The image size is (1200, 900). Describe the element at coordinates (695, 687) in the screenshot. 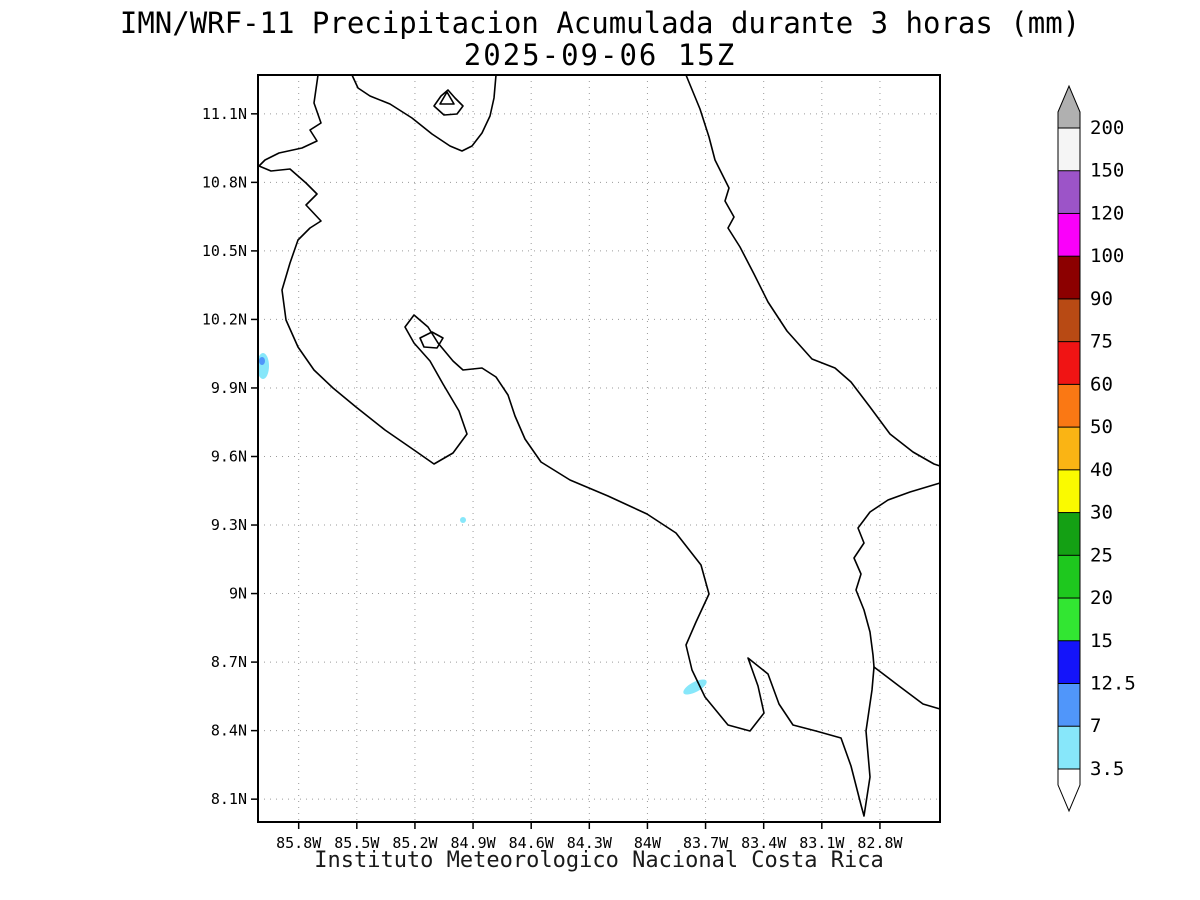

I see `precip-spot-osa-streak` at that location.